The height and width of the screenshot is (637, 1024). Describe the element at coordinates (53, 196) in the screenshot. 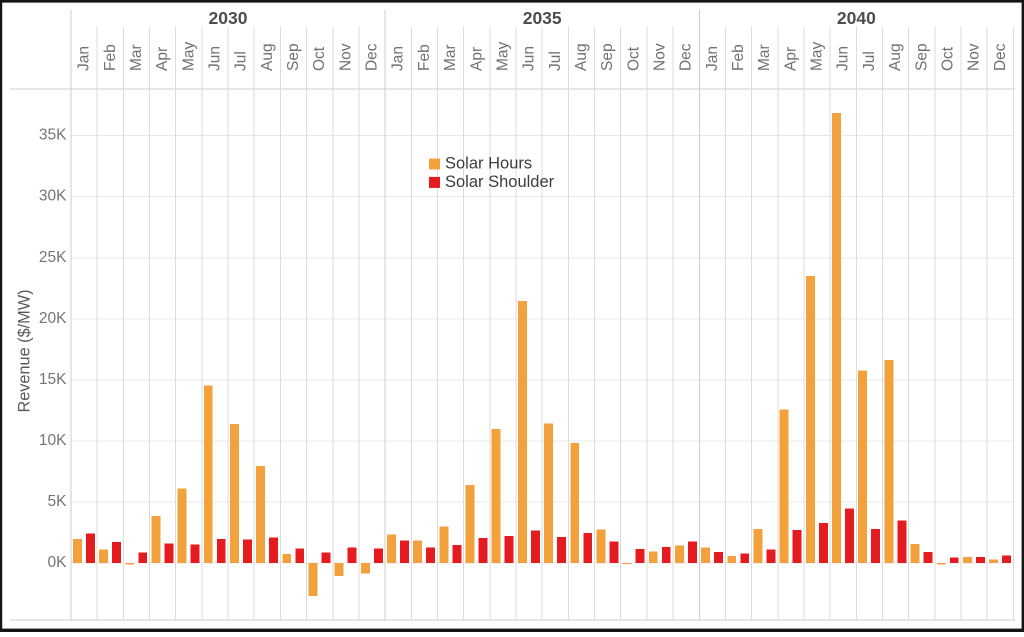

I see `svg-text: 30K` at that location.